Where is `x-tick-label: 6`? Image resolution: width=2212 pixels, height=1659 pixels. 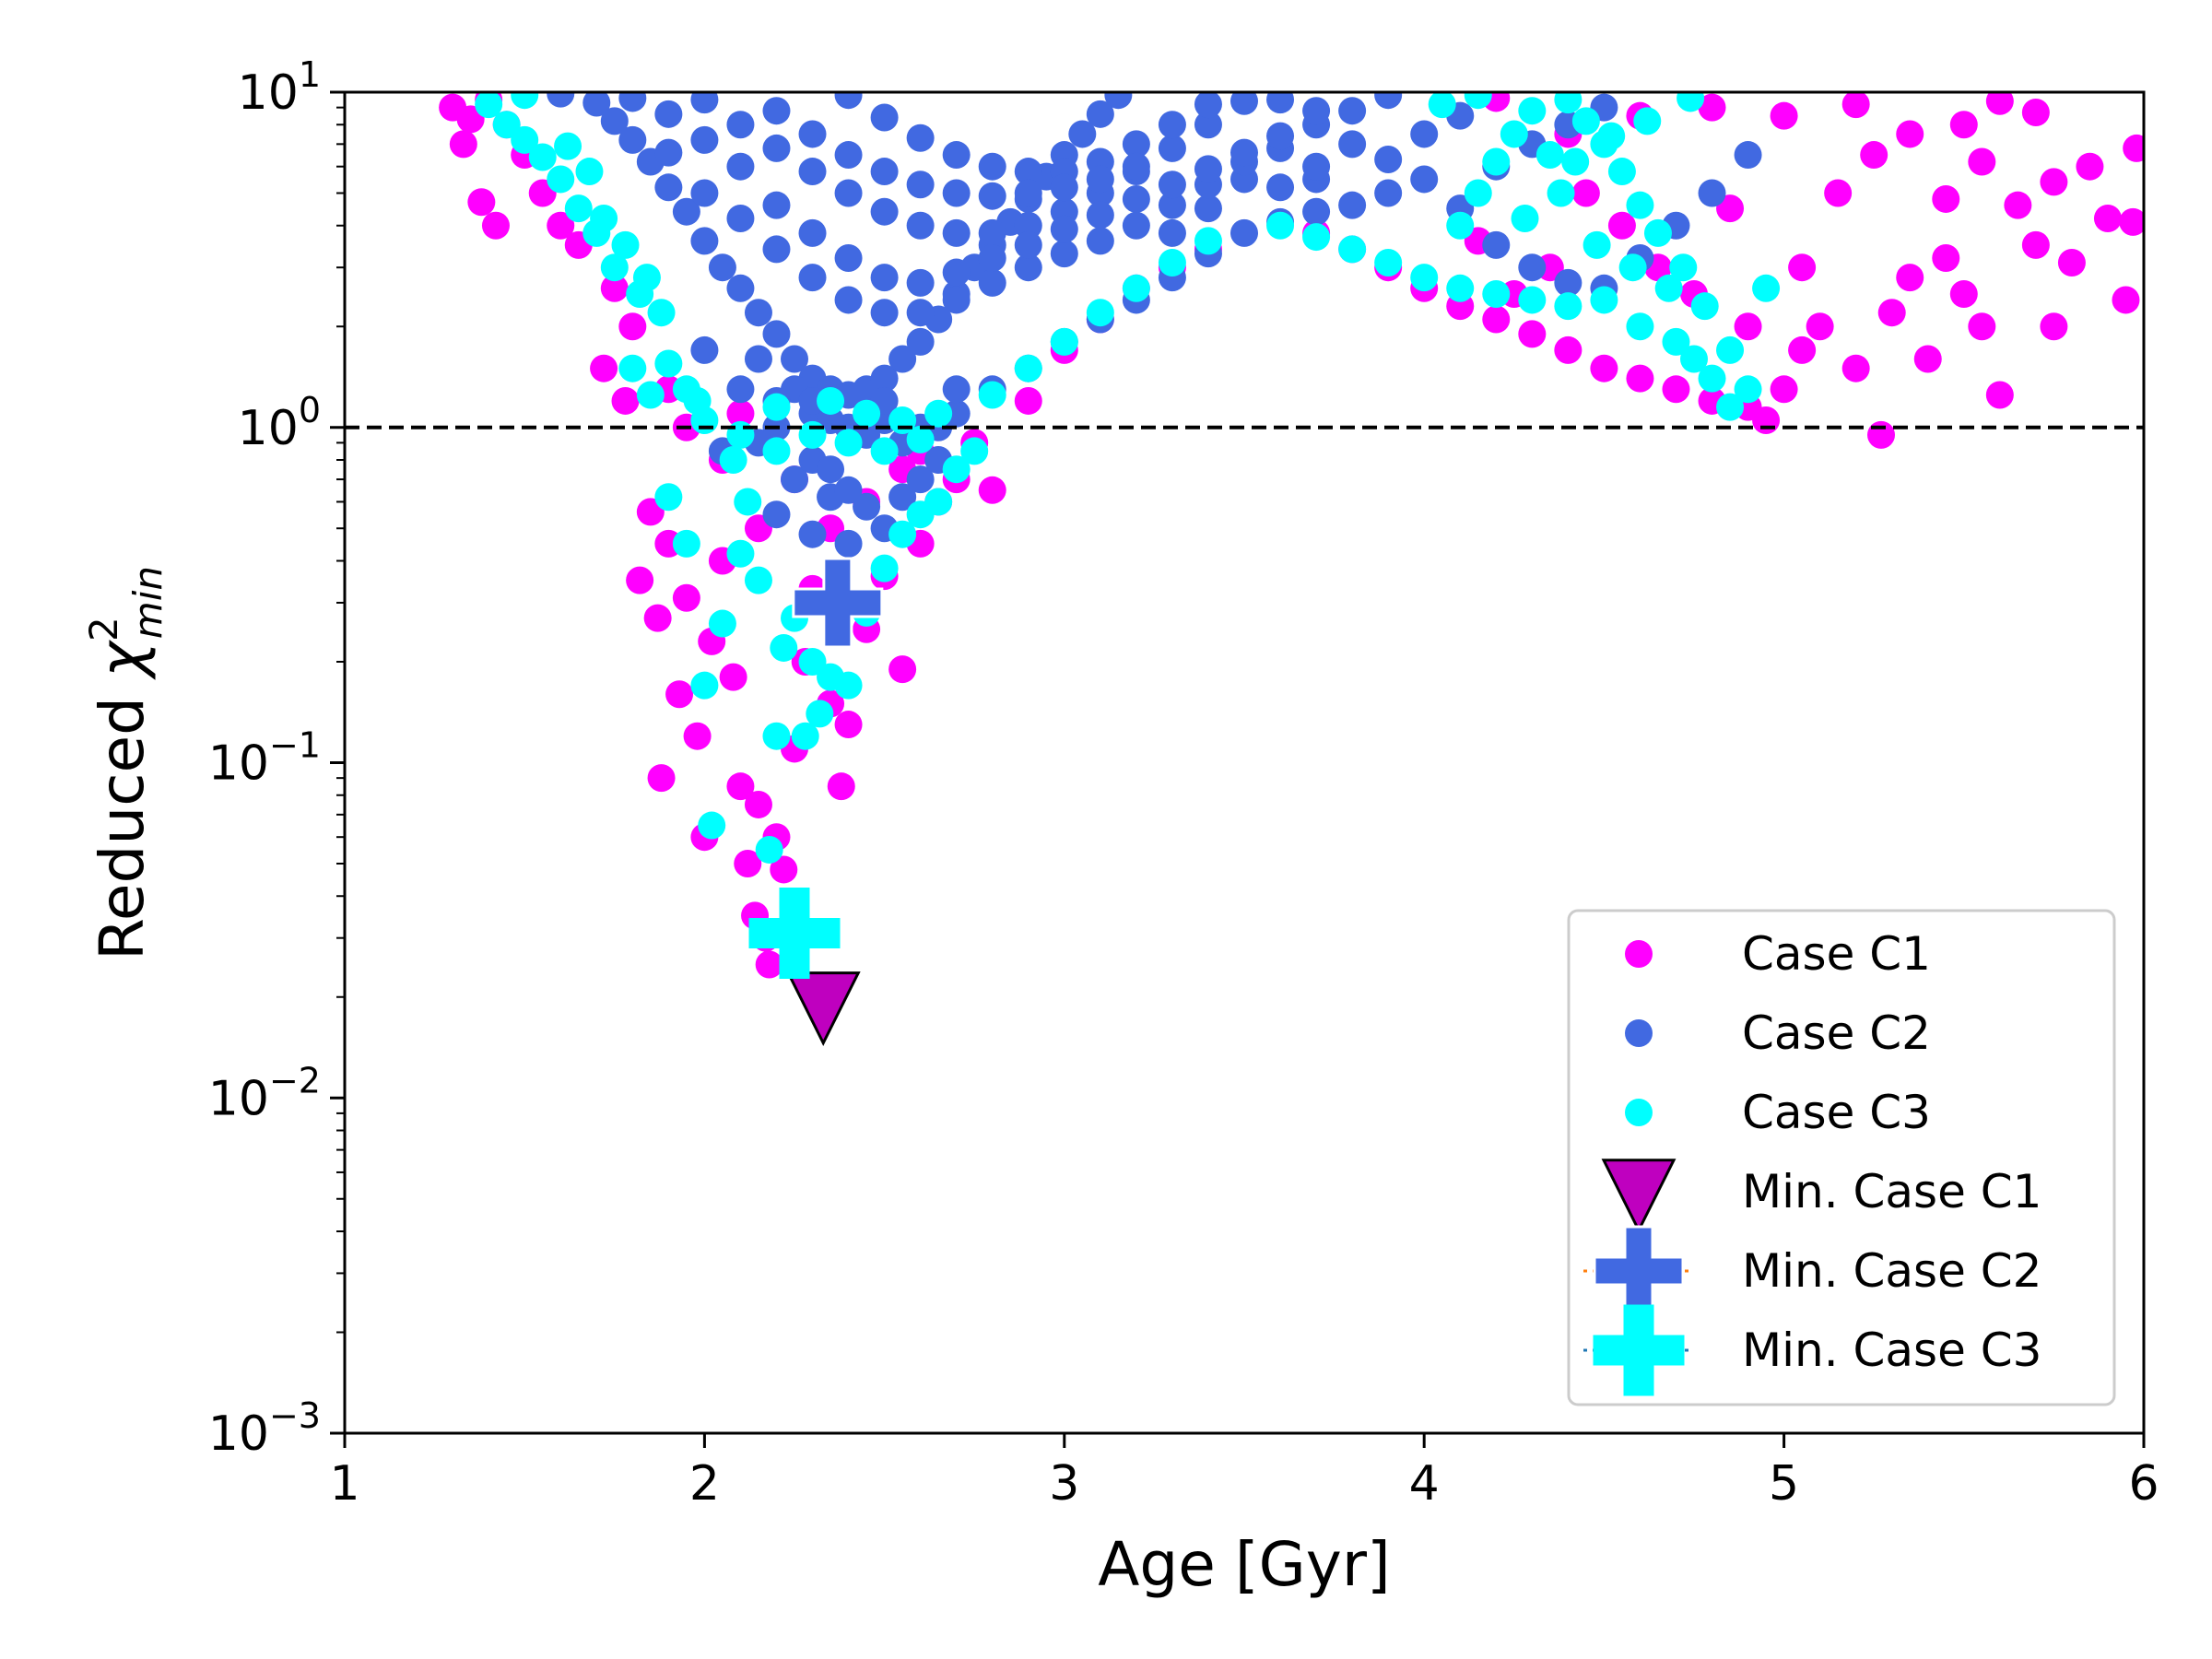 x-tick-label: 6 is located at coordinates (2143, 1484).